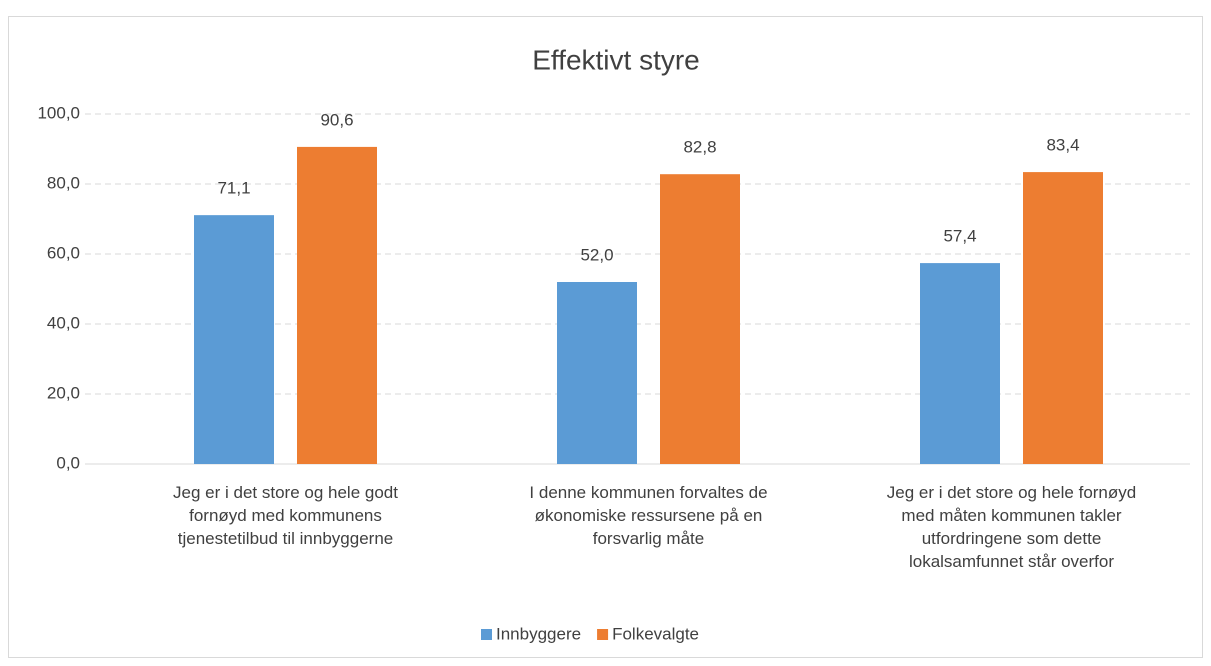 The image size is (1211, 666). I want to click on data-label: 83,4, so click(1062, 145).